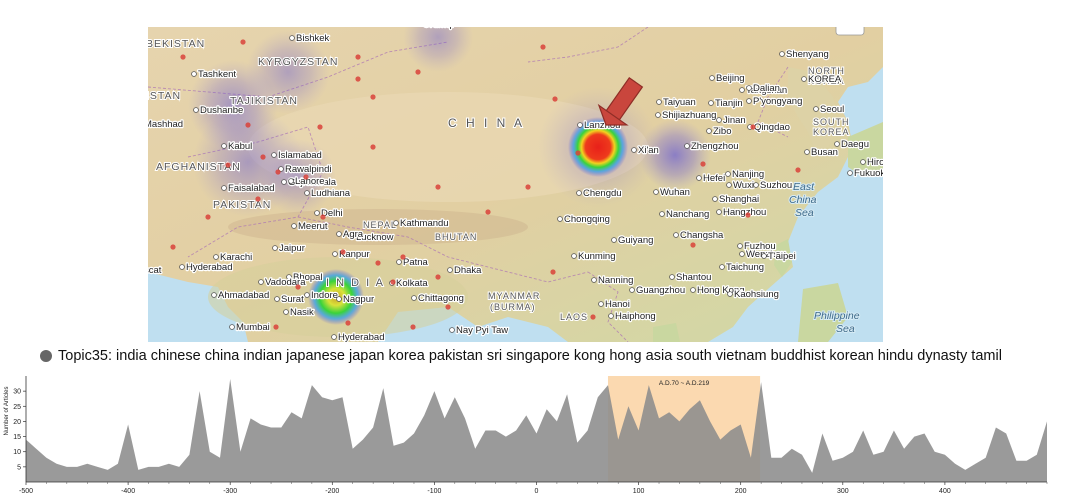 Image resolution: width=1067 pixels, height=499 pixels. What do you see at coordinates (261, 282) in the screenshot?
I see `city-marker-vadodara` at bounding box center [261, 282].